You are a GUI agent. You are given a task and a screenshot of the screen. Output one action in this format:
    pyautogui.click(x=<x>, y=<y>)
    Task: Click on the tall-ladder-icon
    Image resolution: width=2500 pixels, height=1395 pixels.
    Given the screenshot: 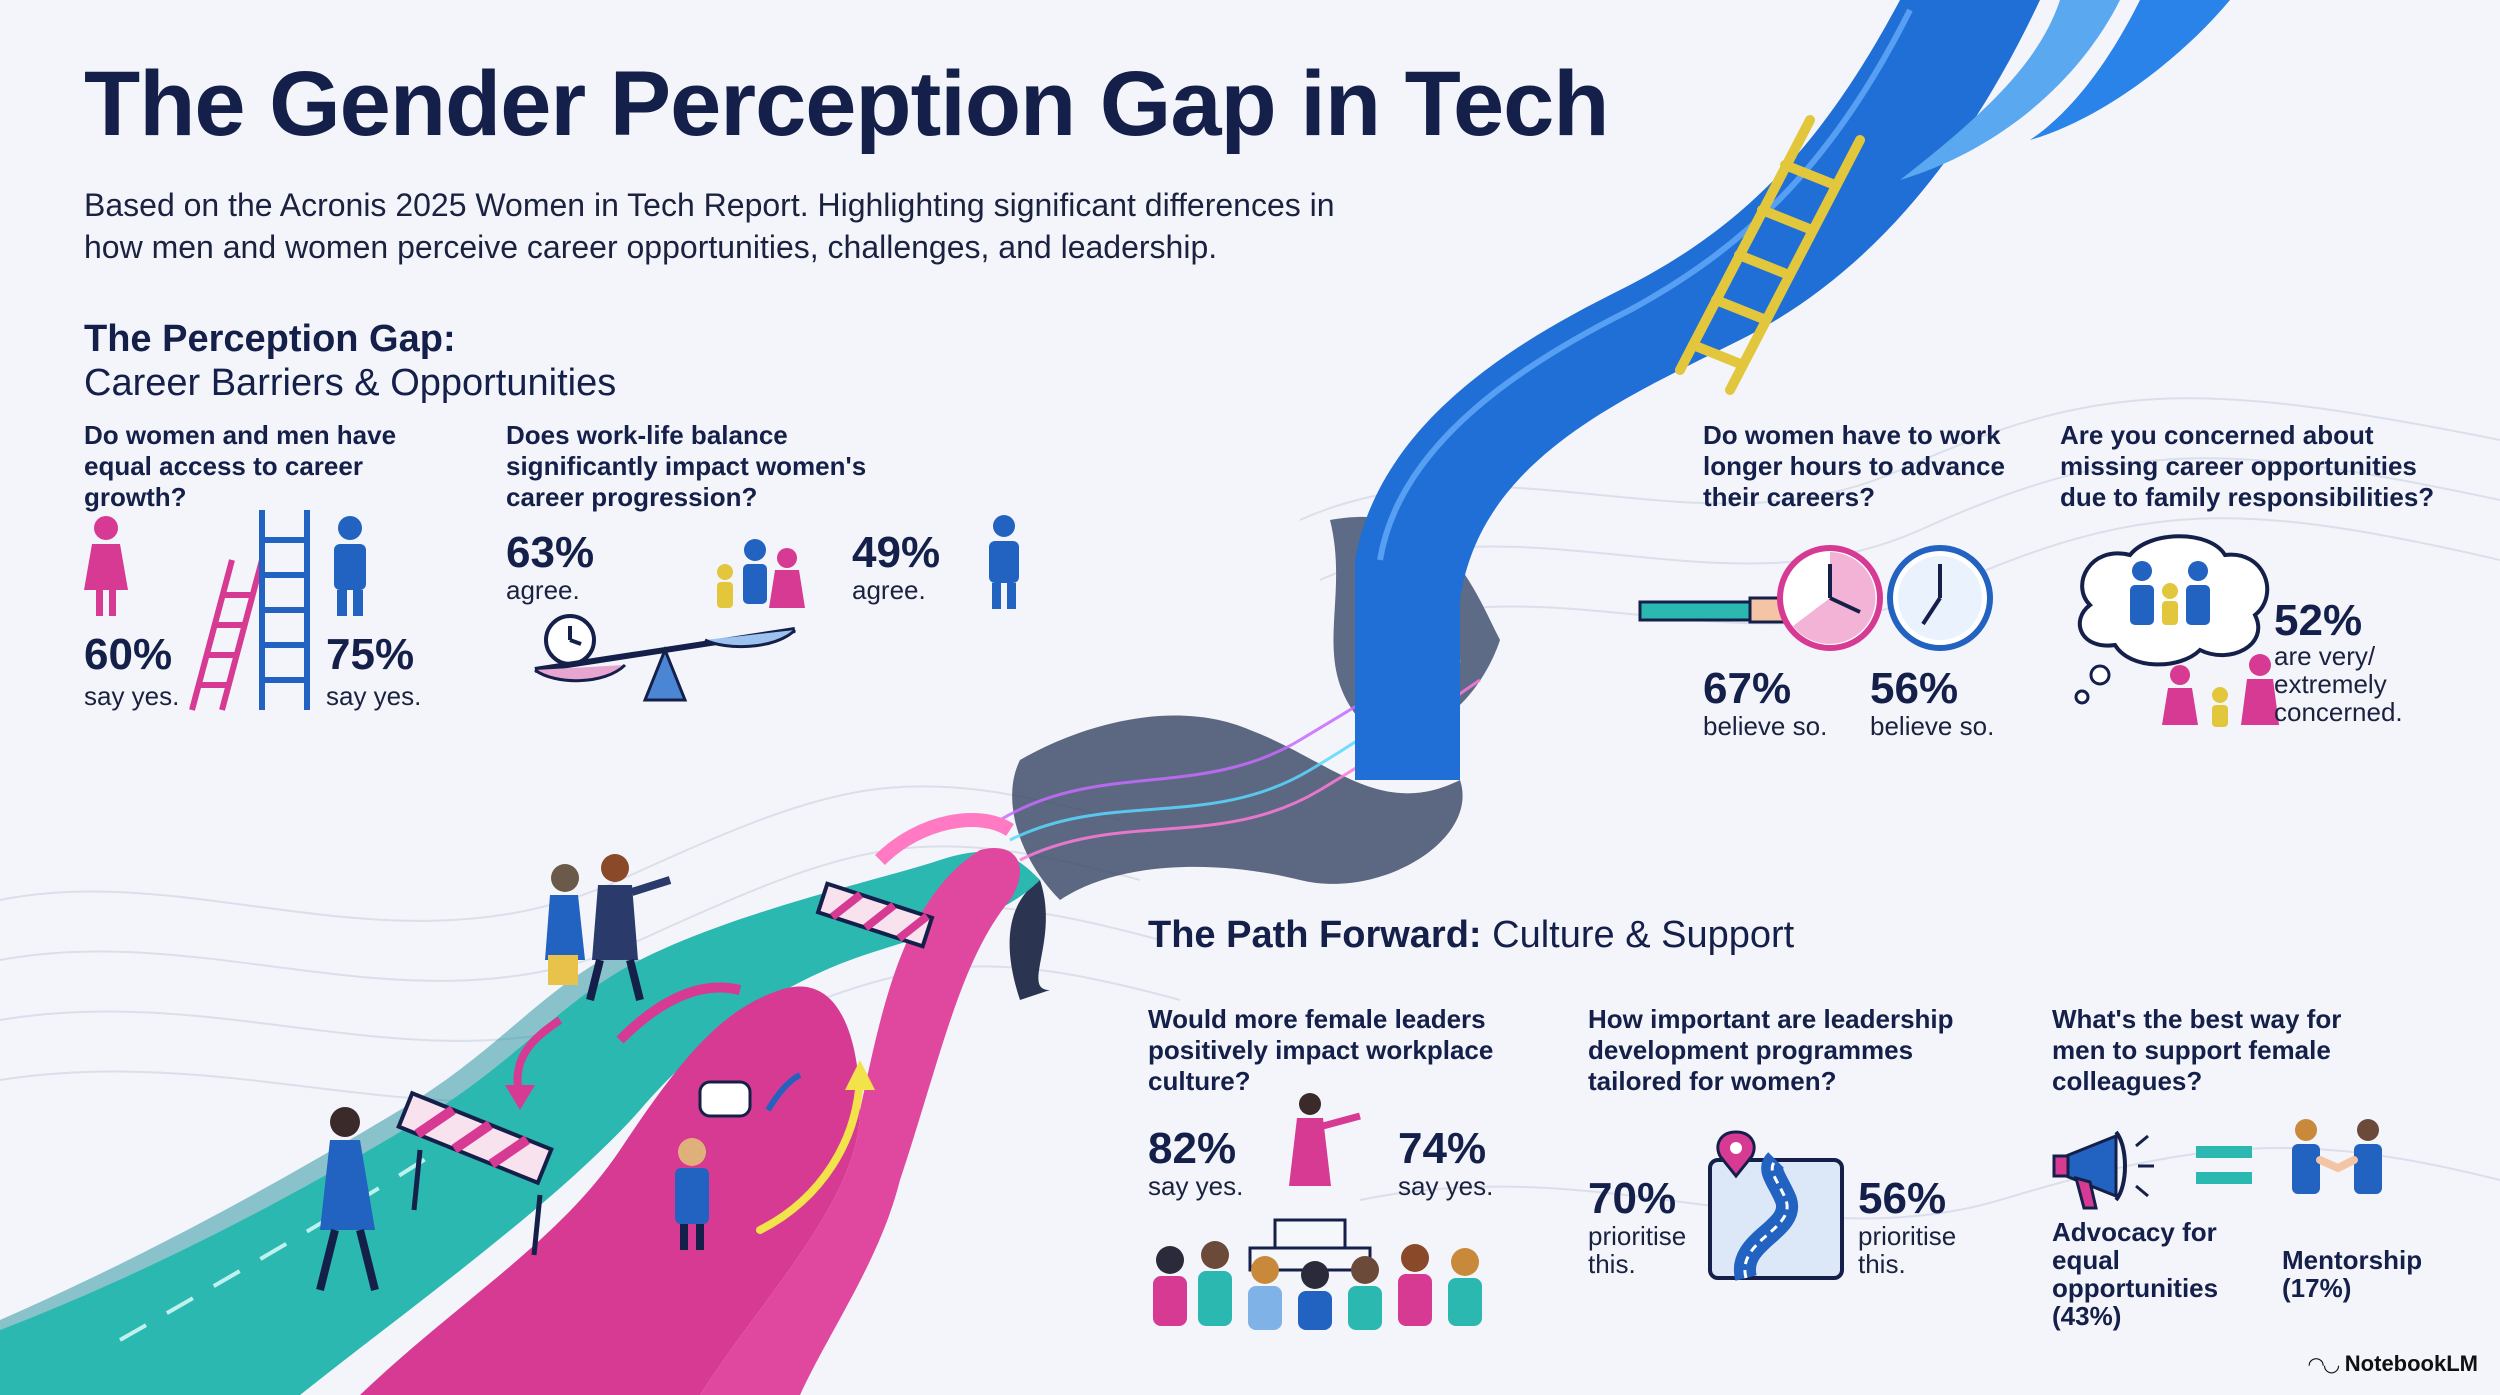 What is the action you would take?
    pyautogui.click(x=284, y=610)
    